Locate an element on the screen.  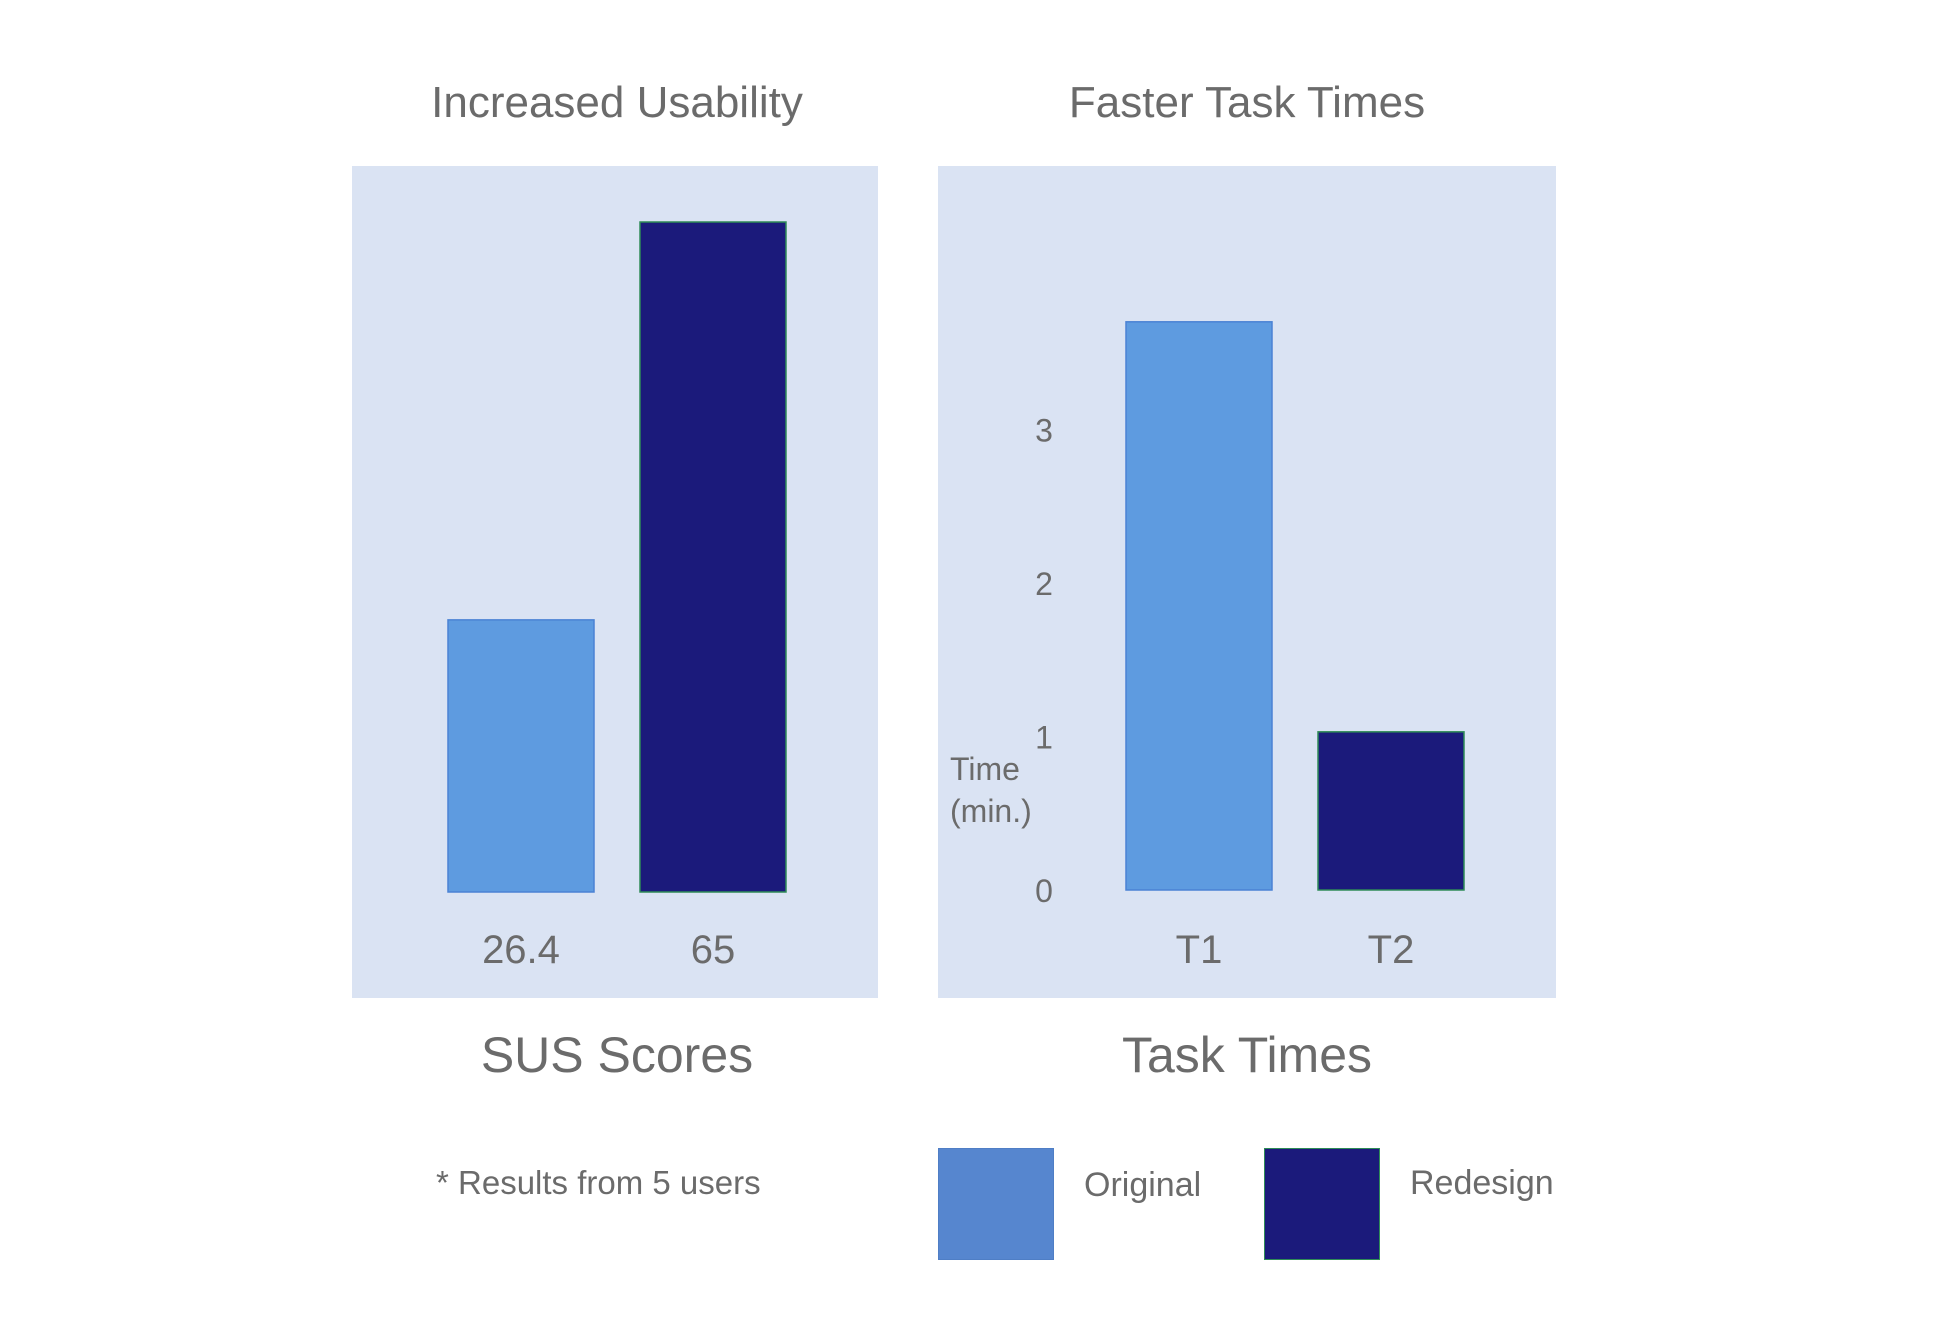
legend-label-redesign: Redesign is located at coordinates (1482, 1183).